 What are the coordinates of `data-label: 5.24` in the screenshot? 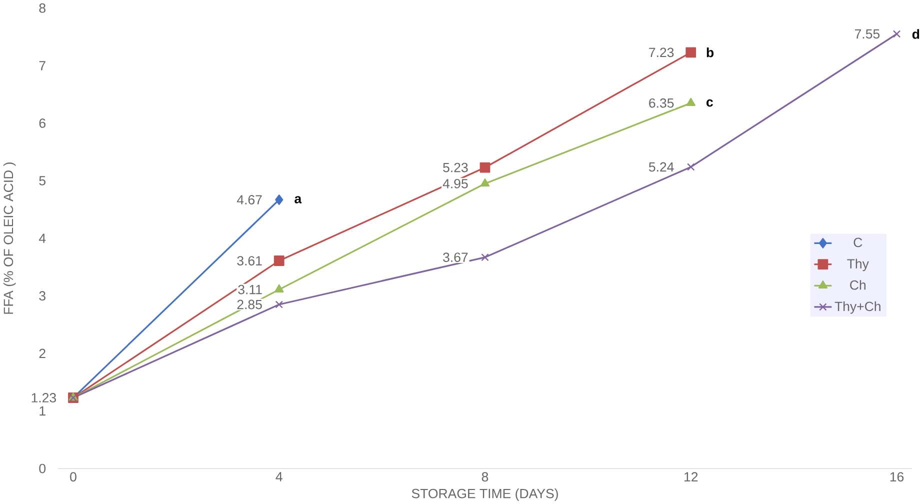 It's located at (661, 167).